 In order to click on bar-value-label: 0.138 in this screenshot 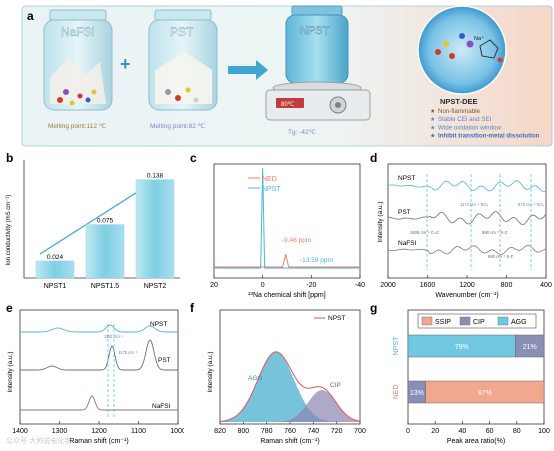, I will do `click(155, 176)`.